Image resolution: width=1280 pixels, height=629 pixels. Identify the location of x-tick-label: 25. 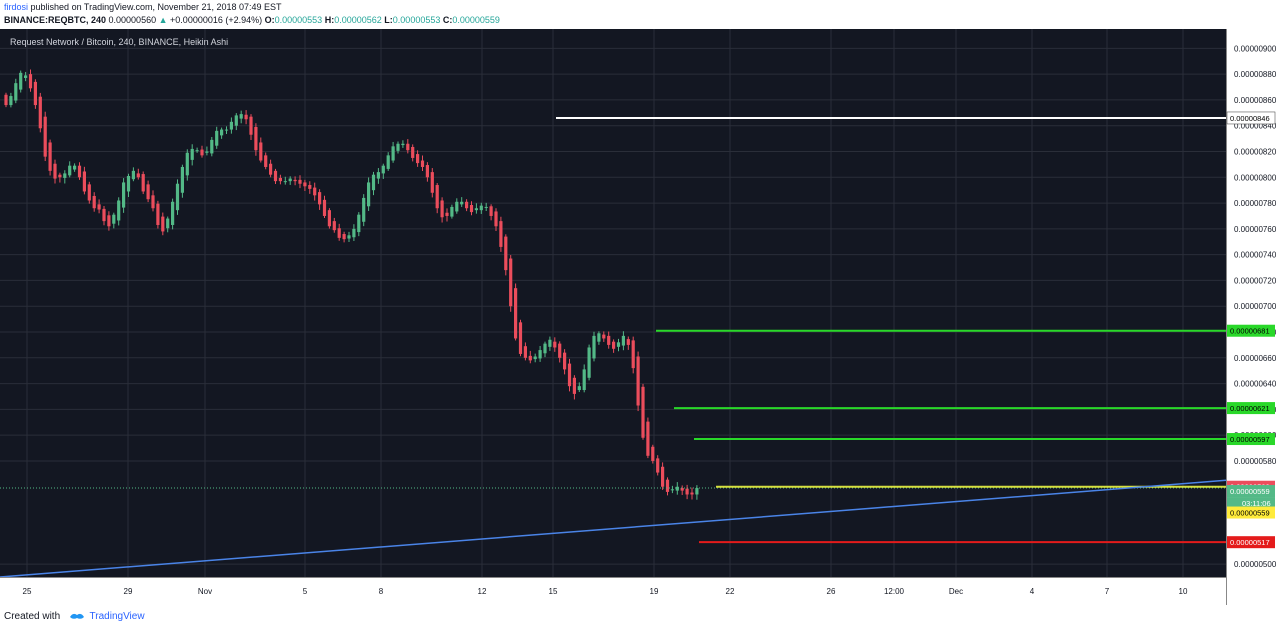
(27, 591).